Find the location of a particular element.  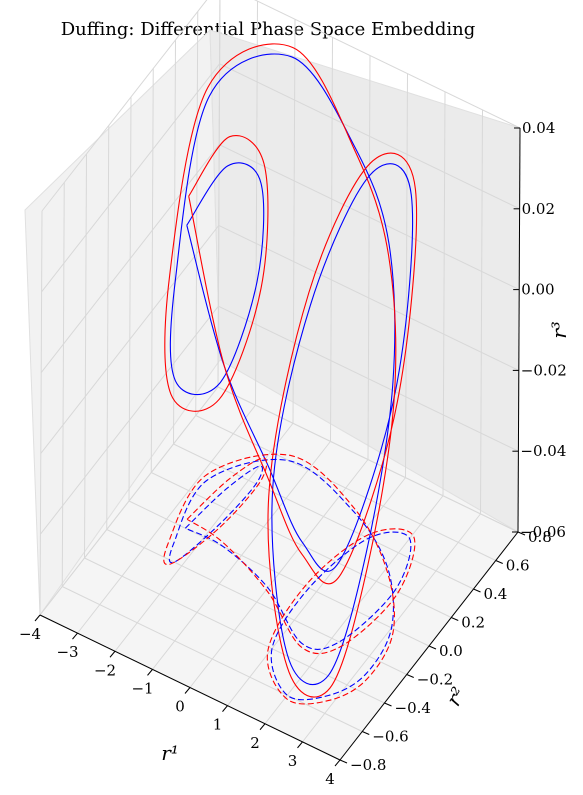

z-tick-label: 0.02 is located at coordinates (538, 209).